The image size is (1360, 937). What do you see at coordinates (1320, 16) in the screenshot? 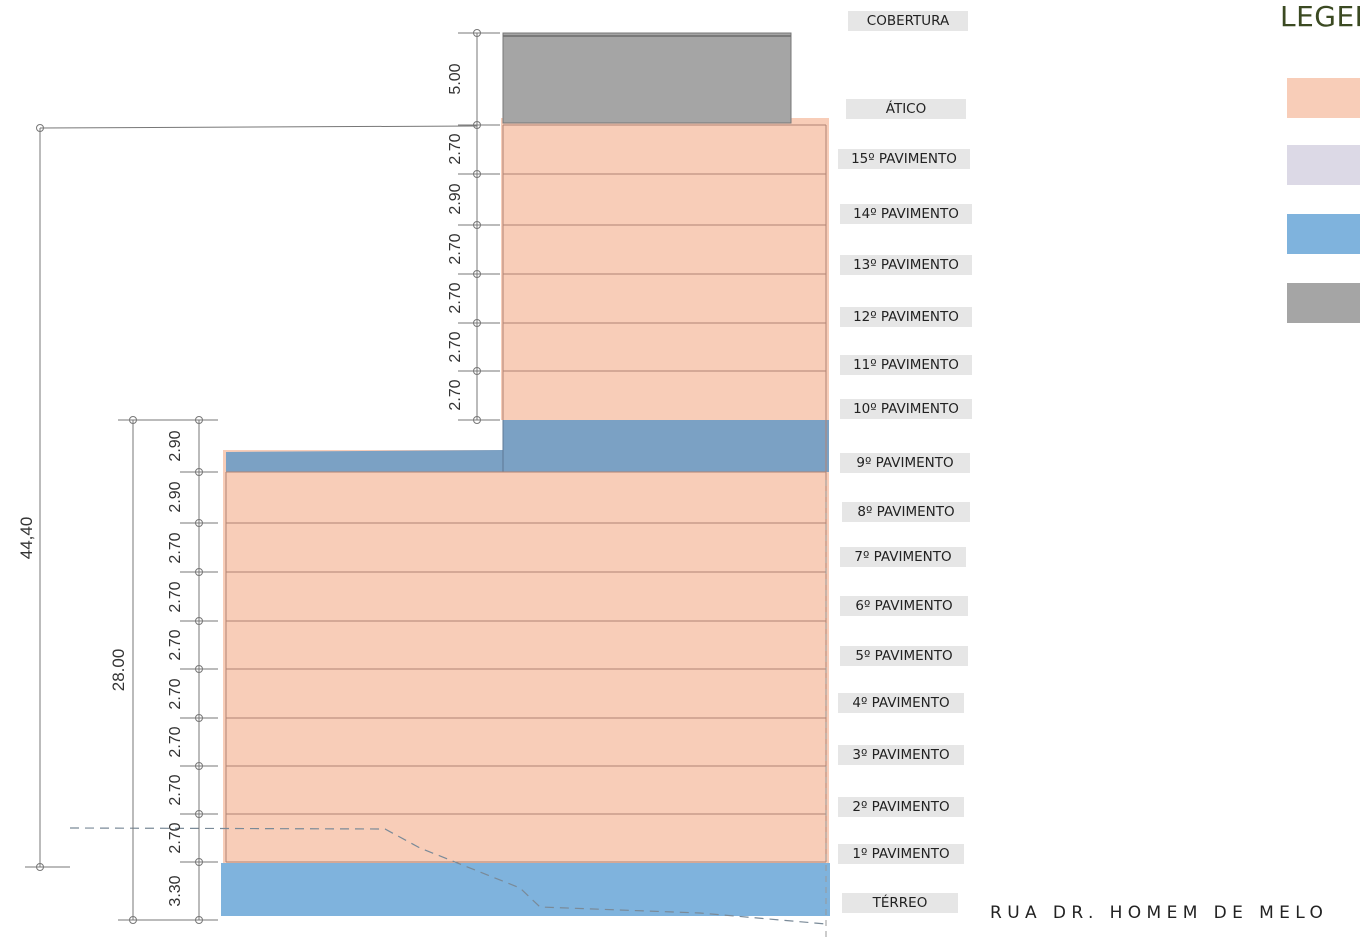
I see `legend-title: LEGENDA` at bounding box center [1320, 16].